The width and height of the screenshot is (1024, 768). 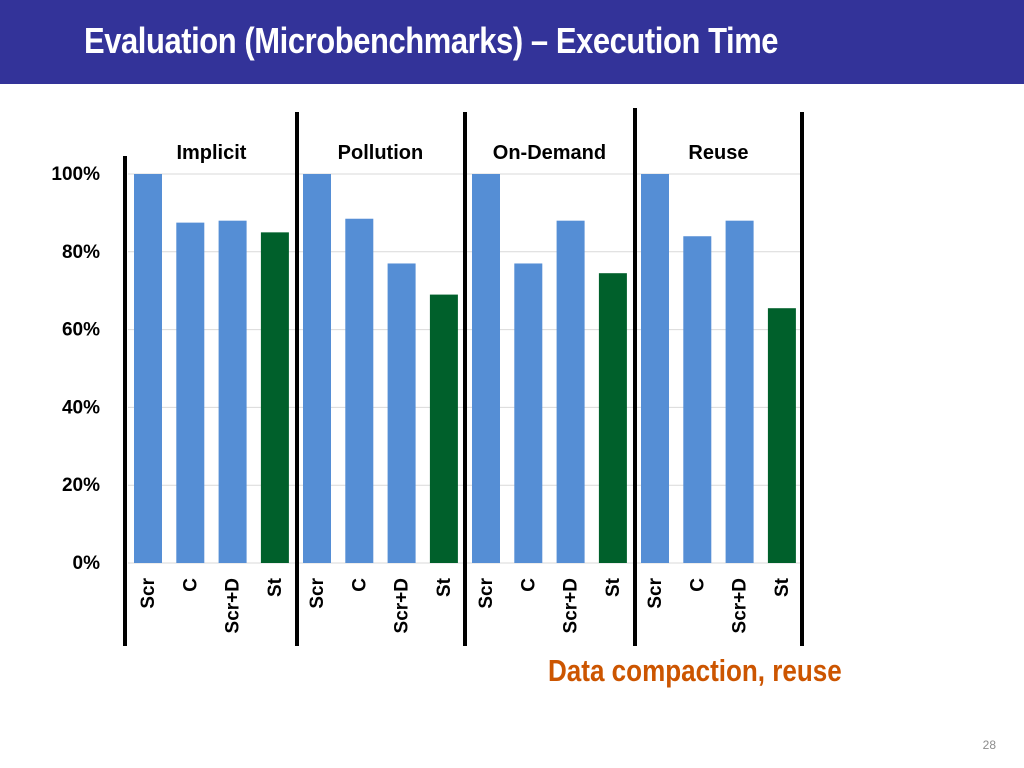 What do you see at coordinates (81, 330) in the screenshot?
I see `y-tick-label: 60%` at bounding box center [81, 330].